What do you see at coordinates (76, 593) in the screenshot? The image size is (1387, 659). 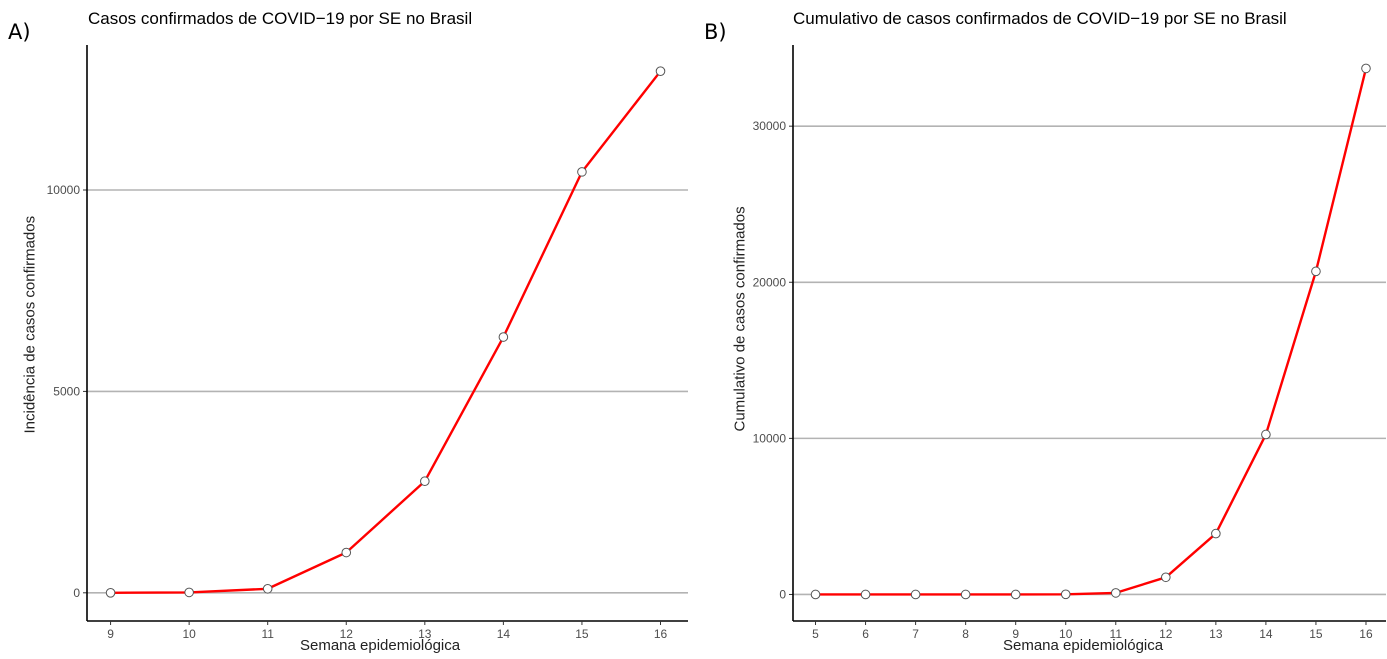 I see `chart-a-y-tick-label: 0` at bounding box center [76, 593].